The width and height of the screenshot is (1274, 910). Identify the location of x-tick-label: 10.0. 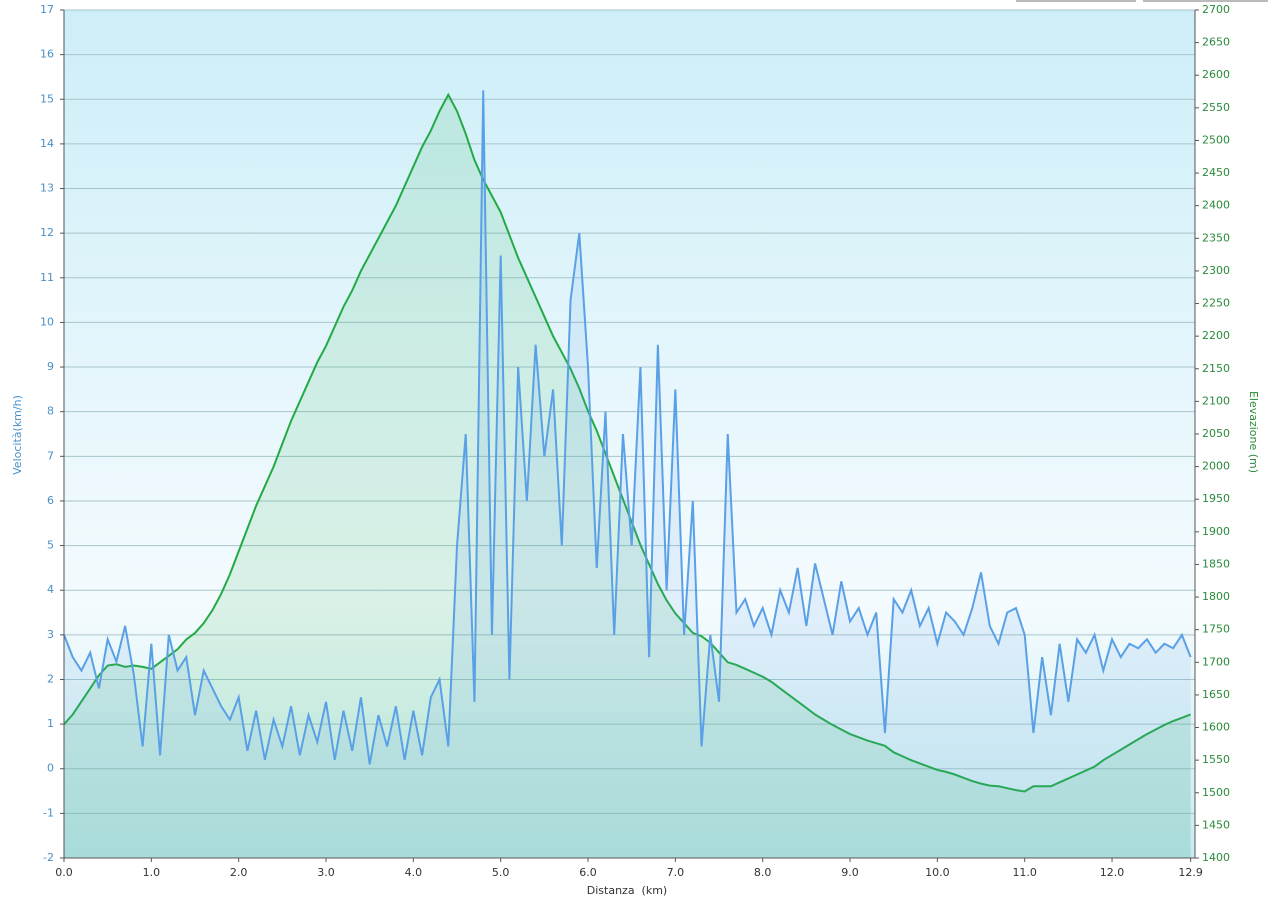
(937, 872).